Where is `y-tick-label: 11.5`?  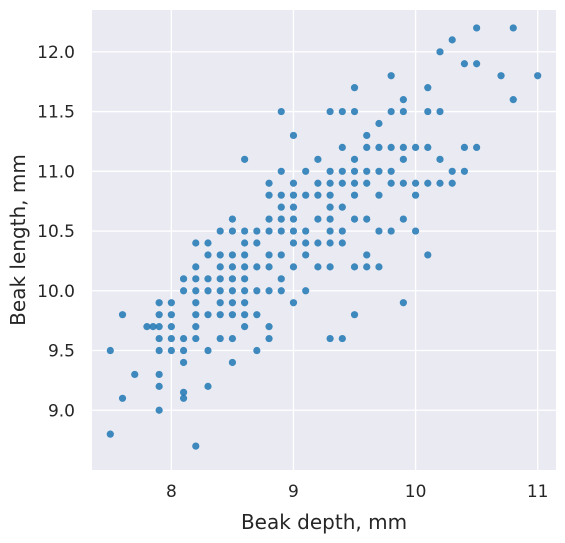
y-tick-label: 11.5 is located at coordinates (56, 113).